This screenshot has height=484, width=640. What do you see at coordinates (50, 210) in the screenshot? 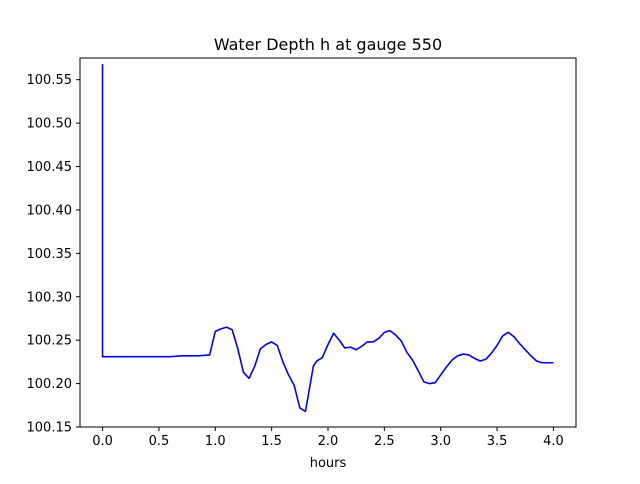
I see `y-tick-label: 100.40` at bounding box center [50, 210].